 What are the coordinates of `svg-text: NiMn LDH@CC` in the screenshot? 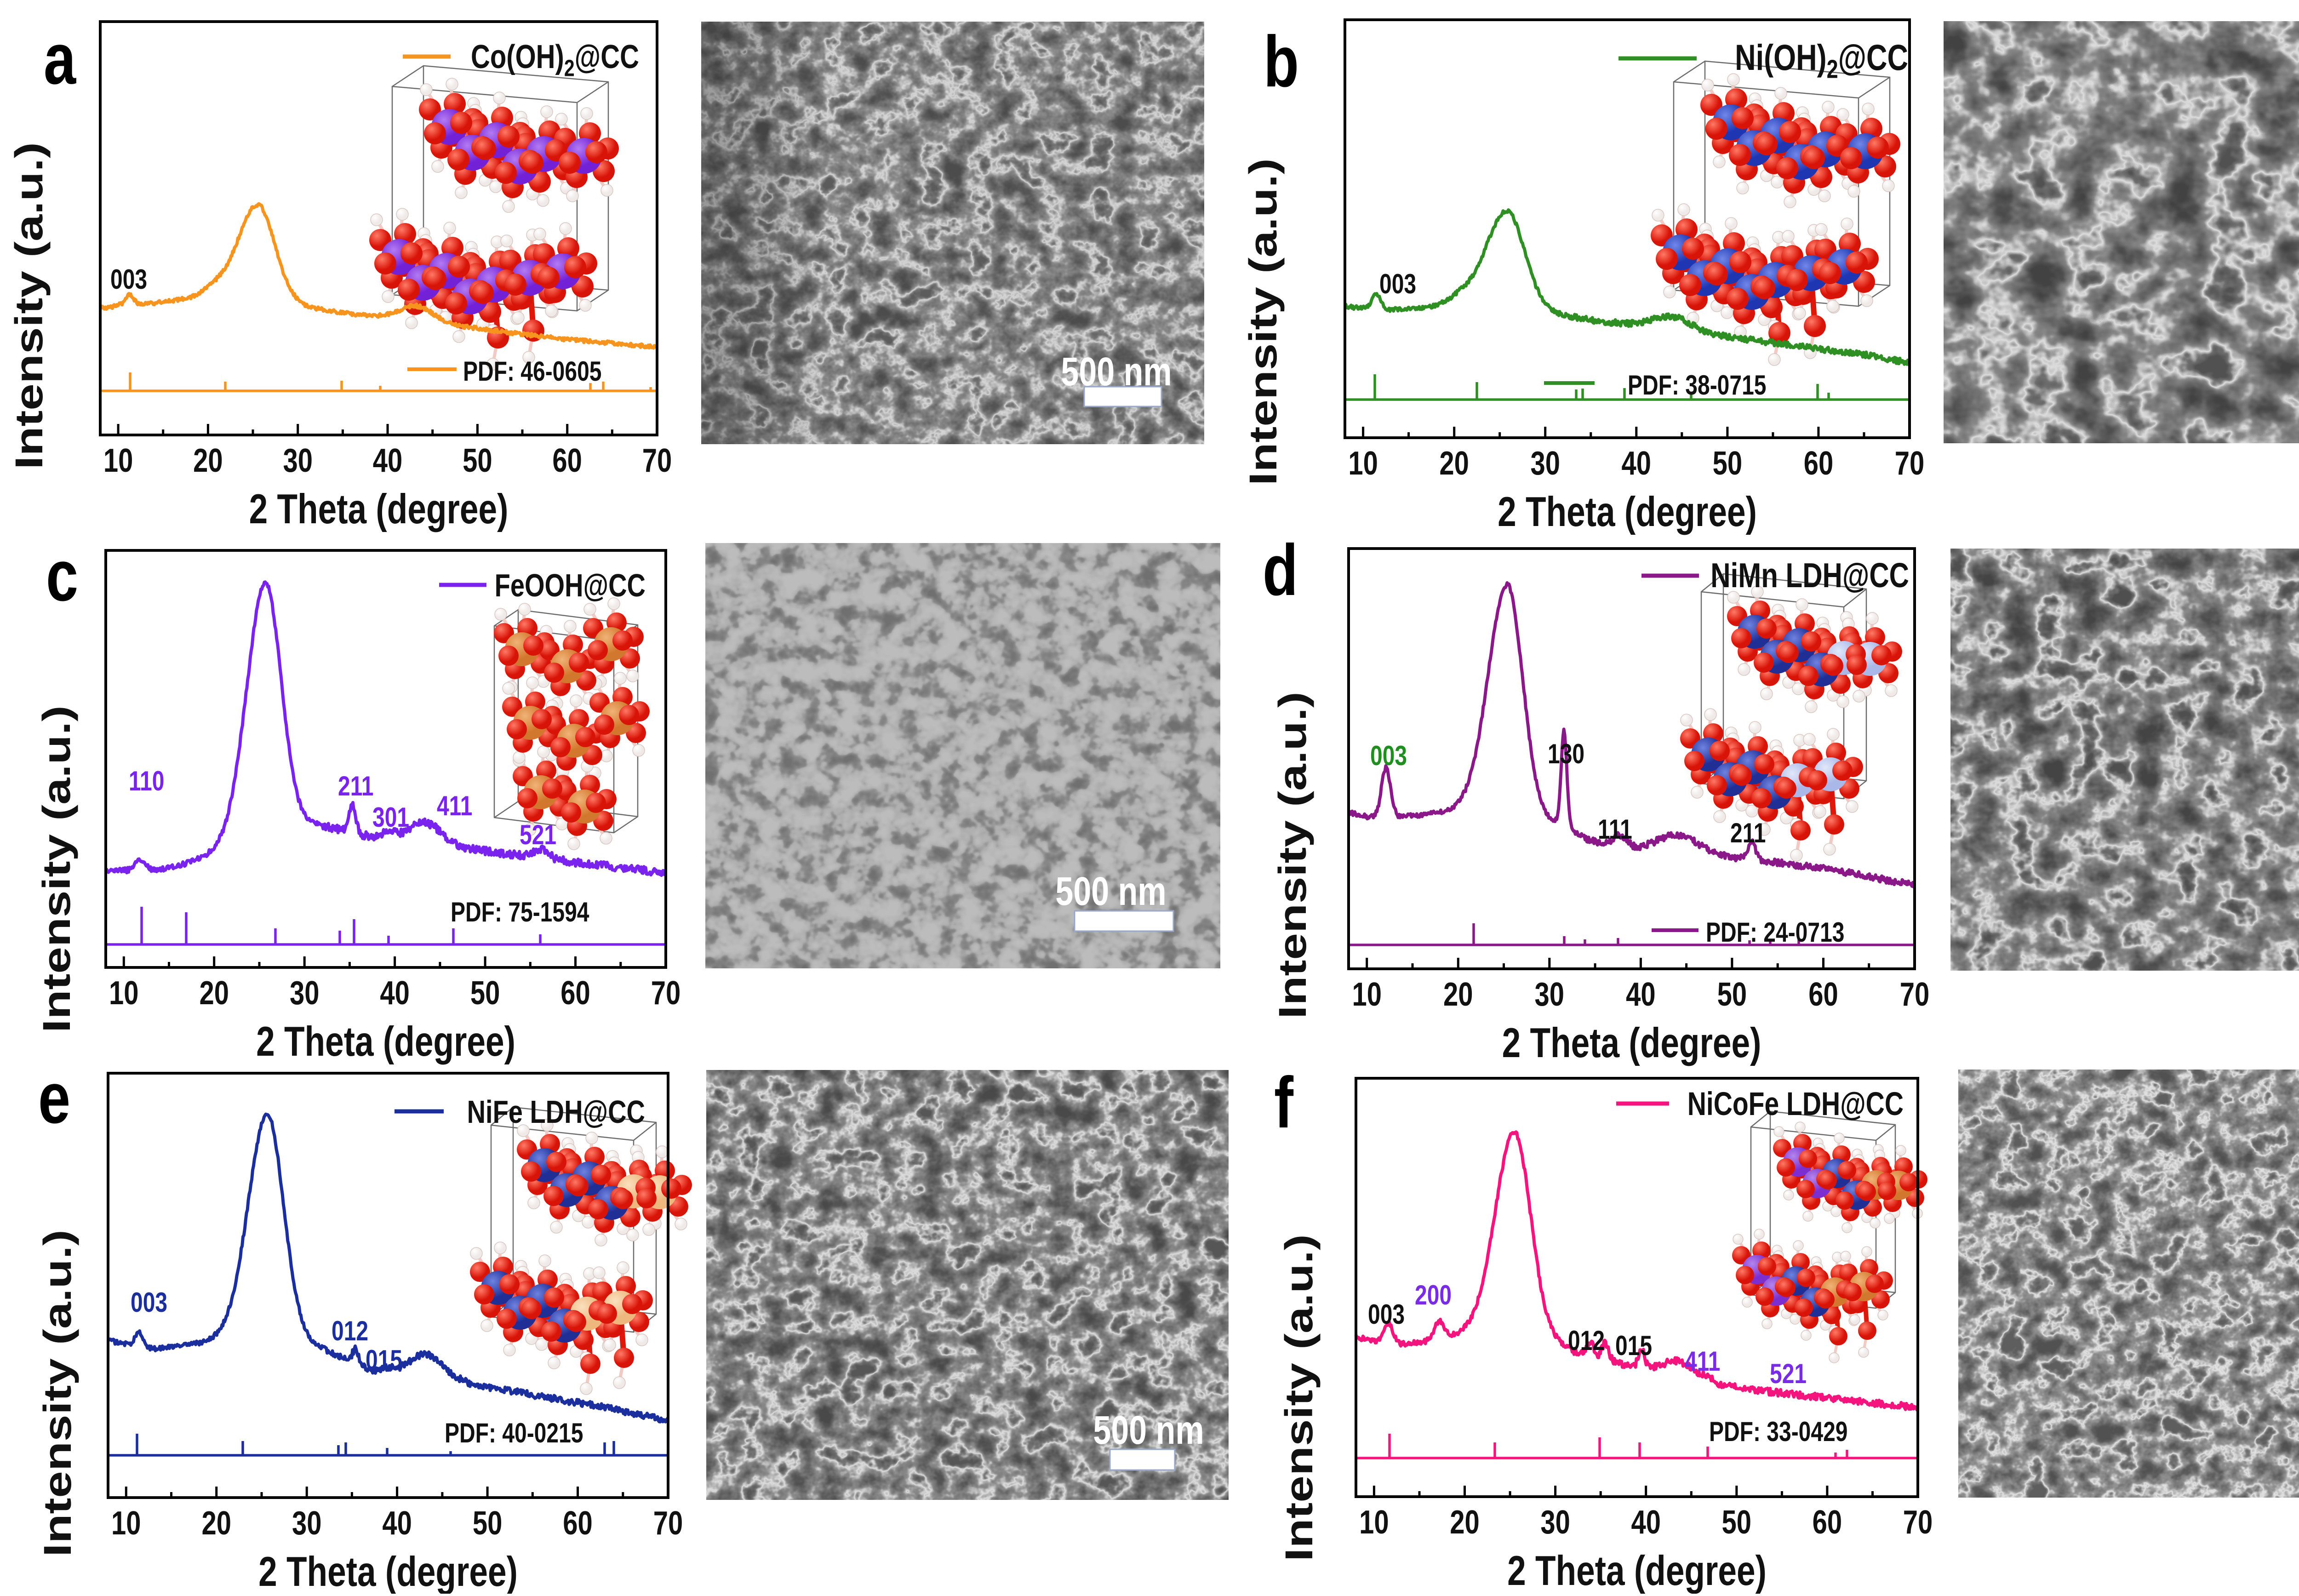 It's located at (1809, 576).